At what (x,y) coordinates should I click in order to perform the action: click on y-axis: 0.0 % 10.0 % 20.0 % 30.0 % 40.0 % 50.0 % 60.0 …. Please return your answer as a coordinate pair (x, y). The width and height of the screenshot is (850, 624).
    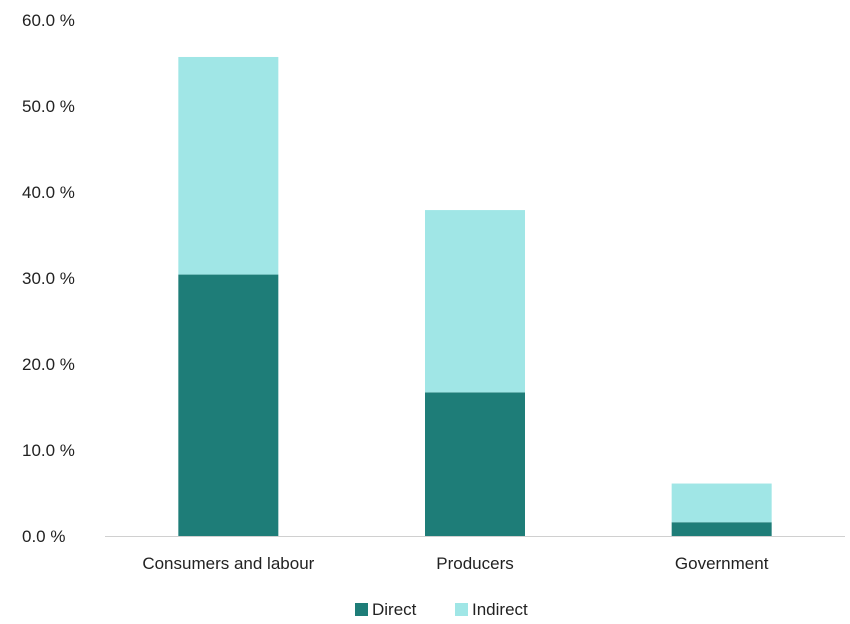
    Looking at the image, I should click on (48, 278).